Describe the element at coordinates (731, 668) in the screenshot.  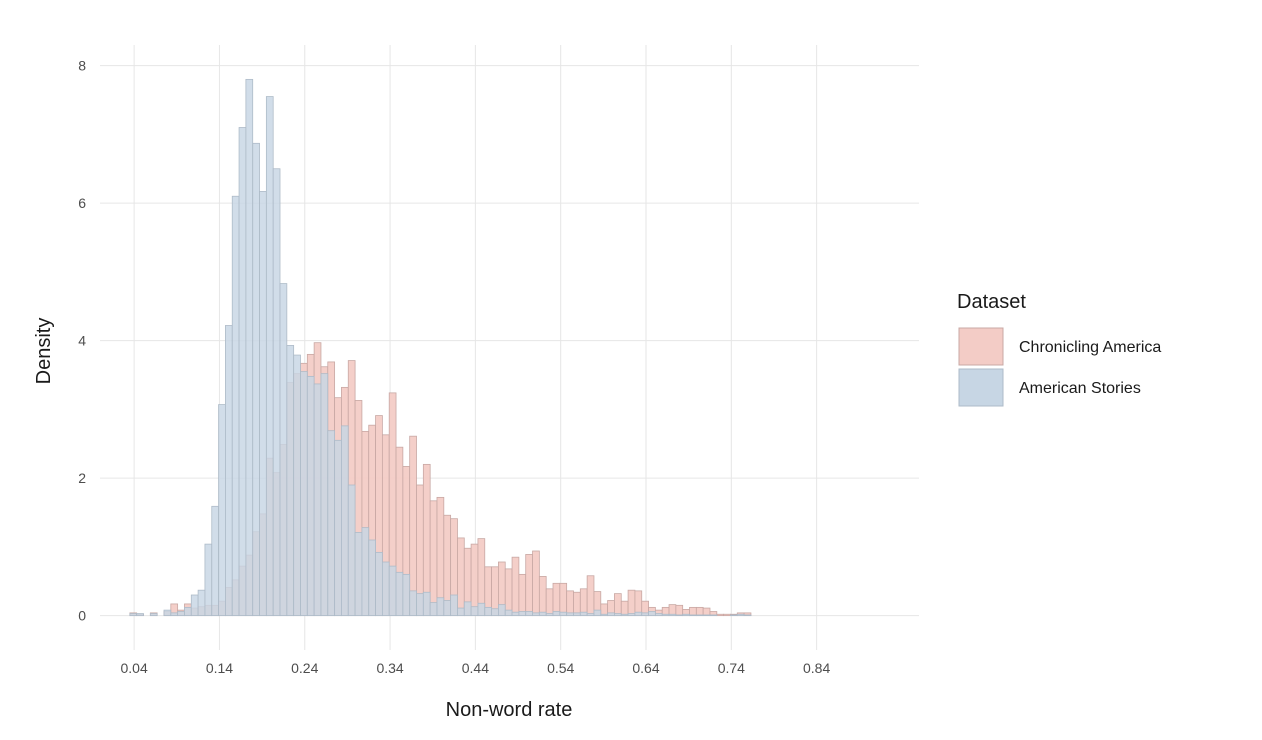
I see `x-tick-label: 0.74` at that location.